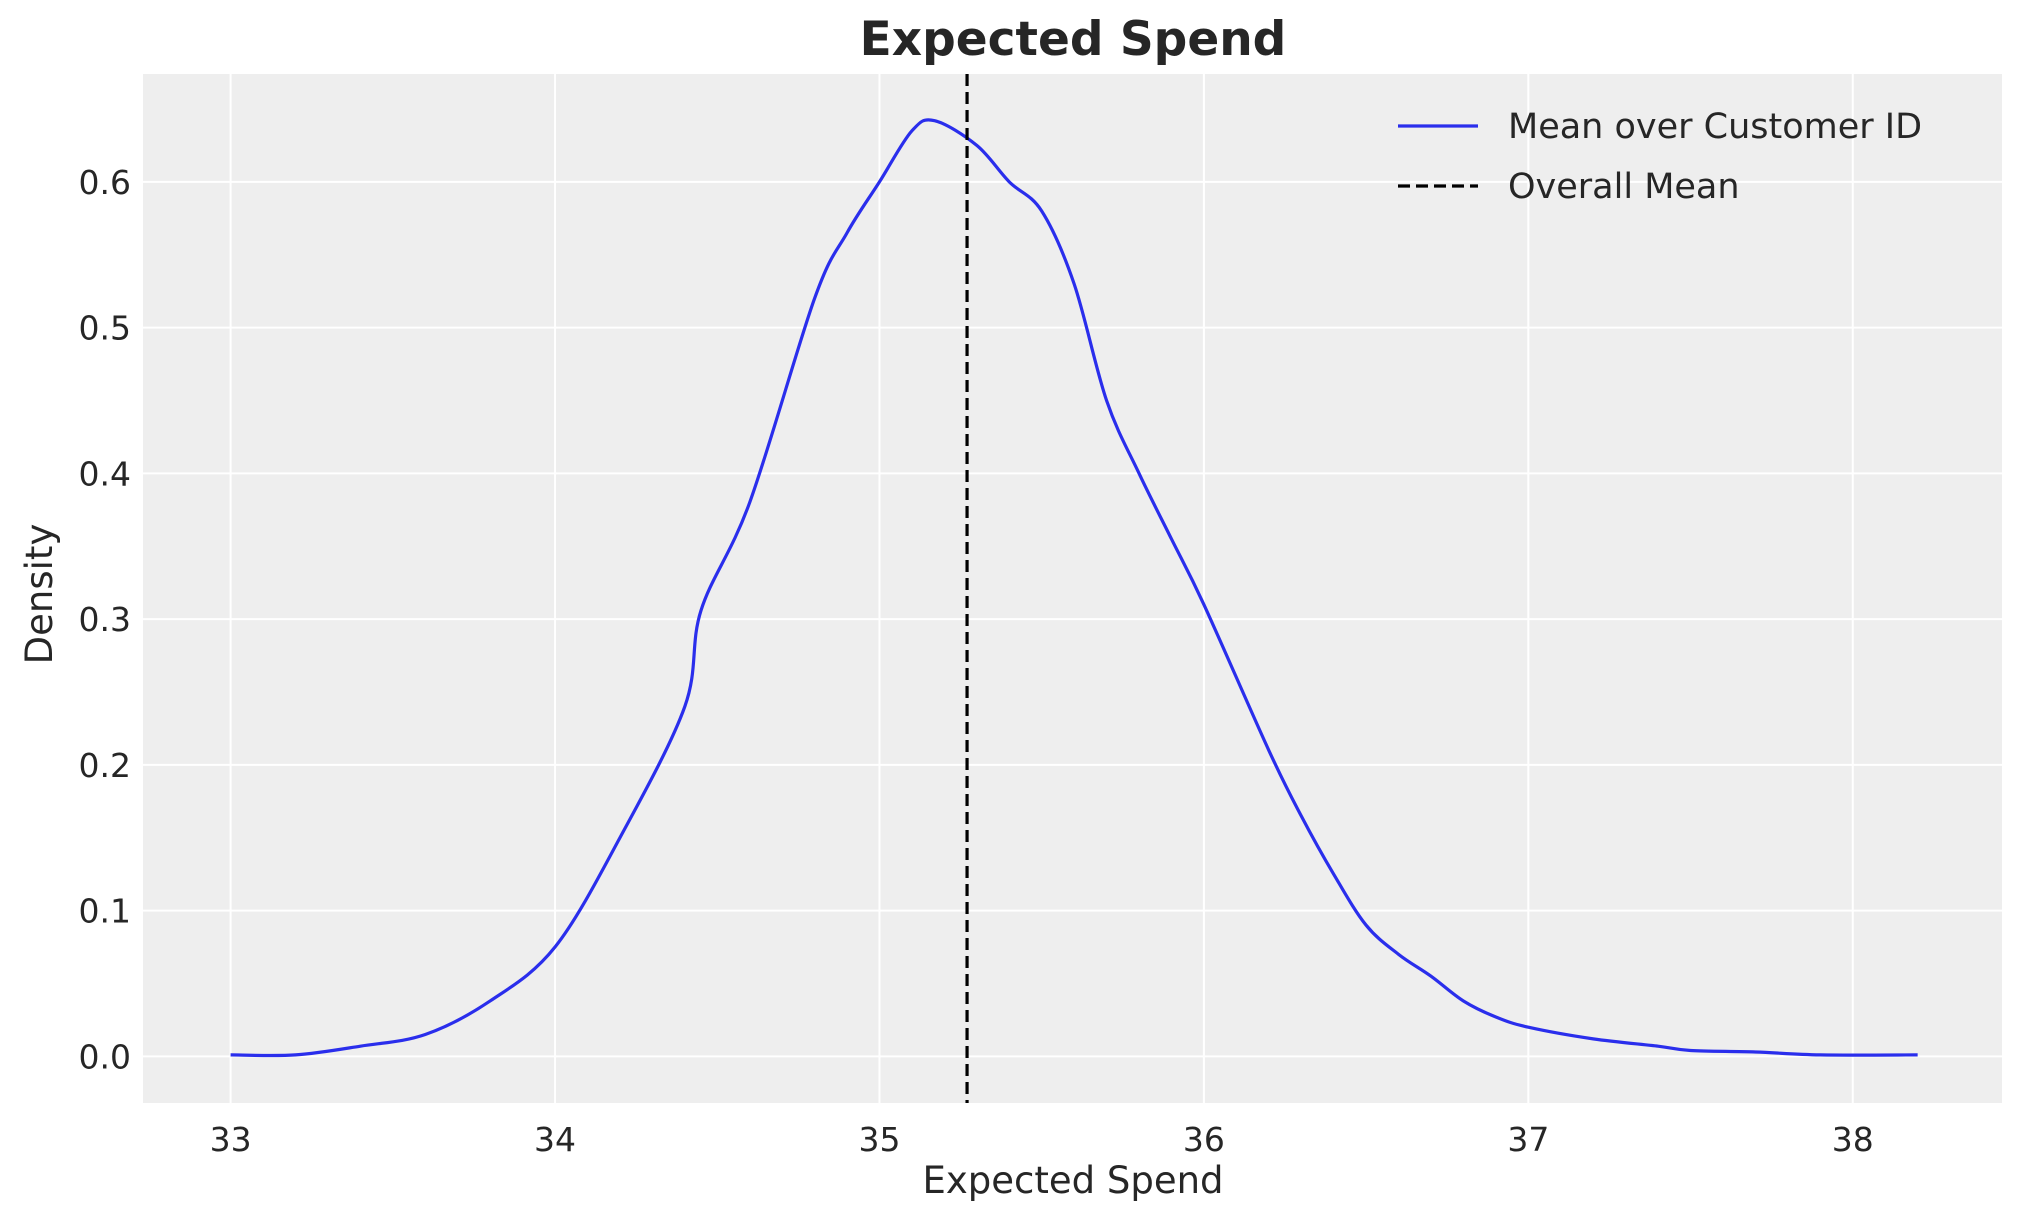  I want to click on y-axis-label: Density, so click(39, 594).